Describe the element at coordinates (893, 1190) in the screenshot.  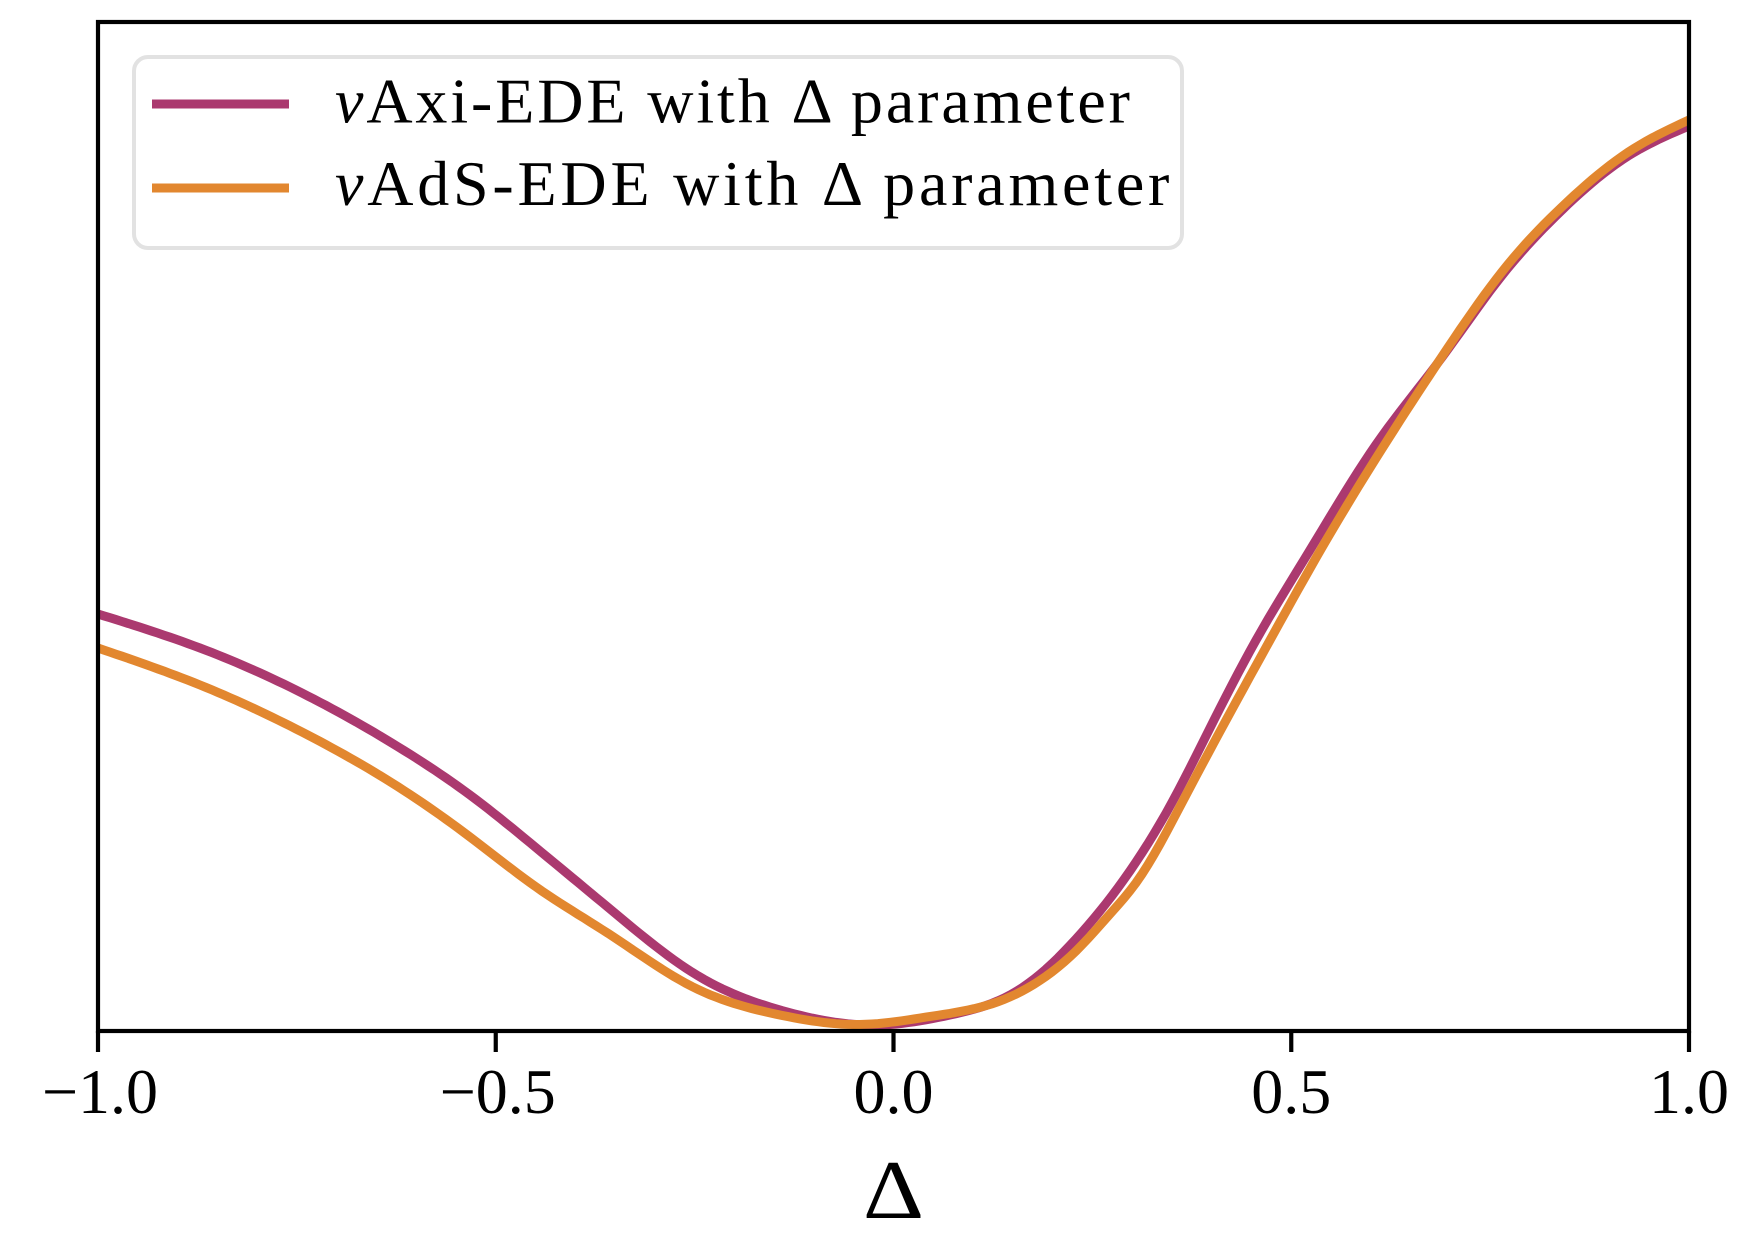
I see `svg-text: Δ` at that location.